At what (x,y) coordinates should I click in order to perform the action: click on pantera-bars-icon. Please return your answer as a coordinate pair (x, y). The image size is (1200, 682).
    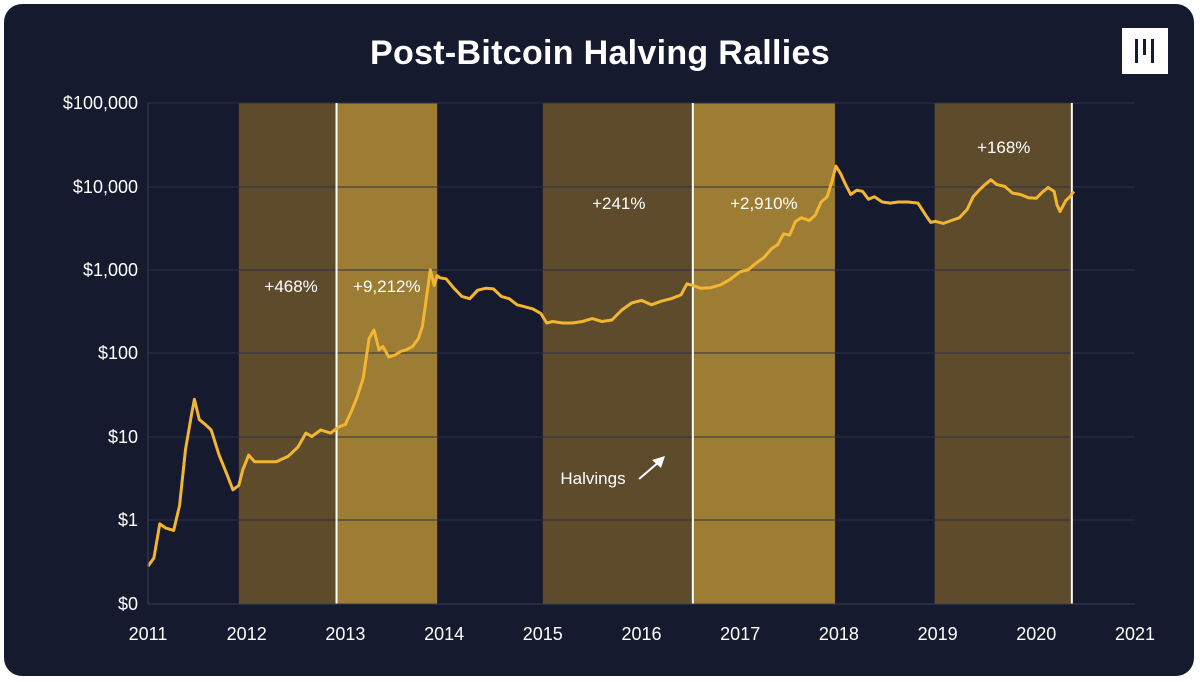
    Looking at the image, I should click on (1145, 51).